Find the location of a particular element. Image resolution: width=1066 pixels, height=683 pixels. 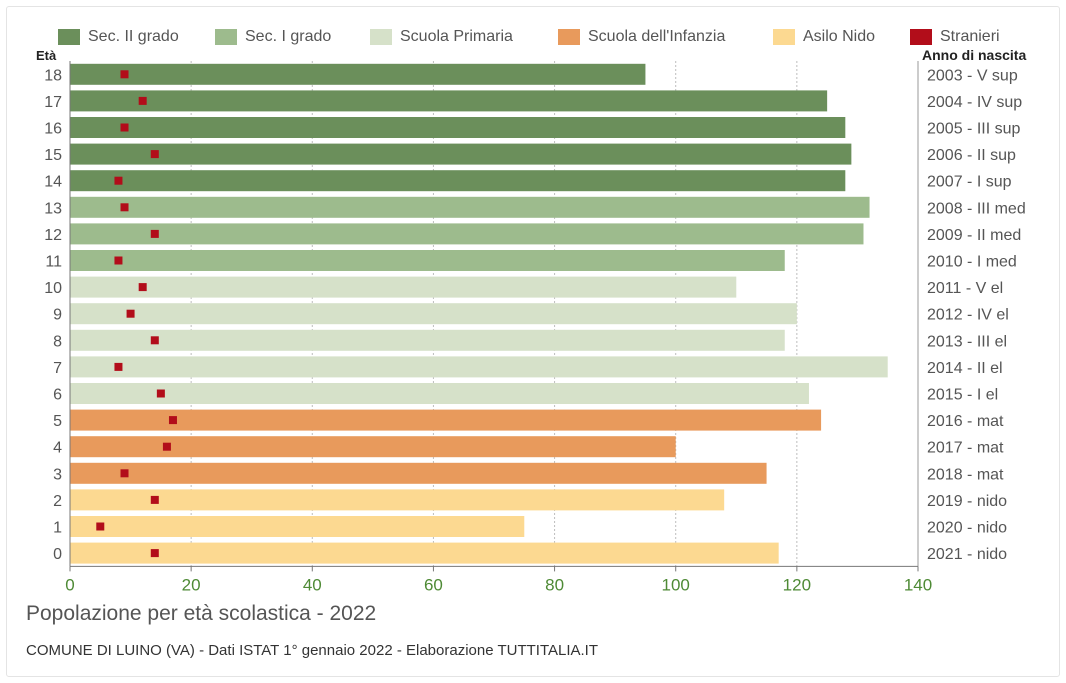

age-tick-label: 10 is located at coordinates (53, 288).